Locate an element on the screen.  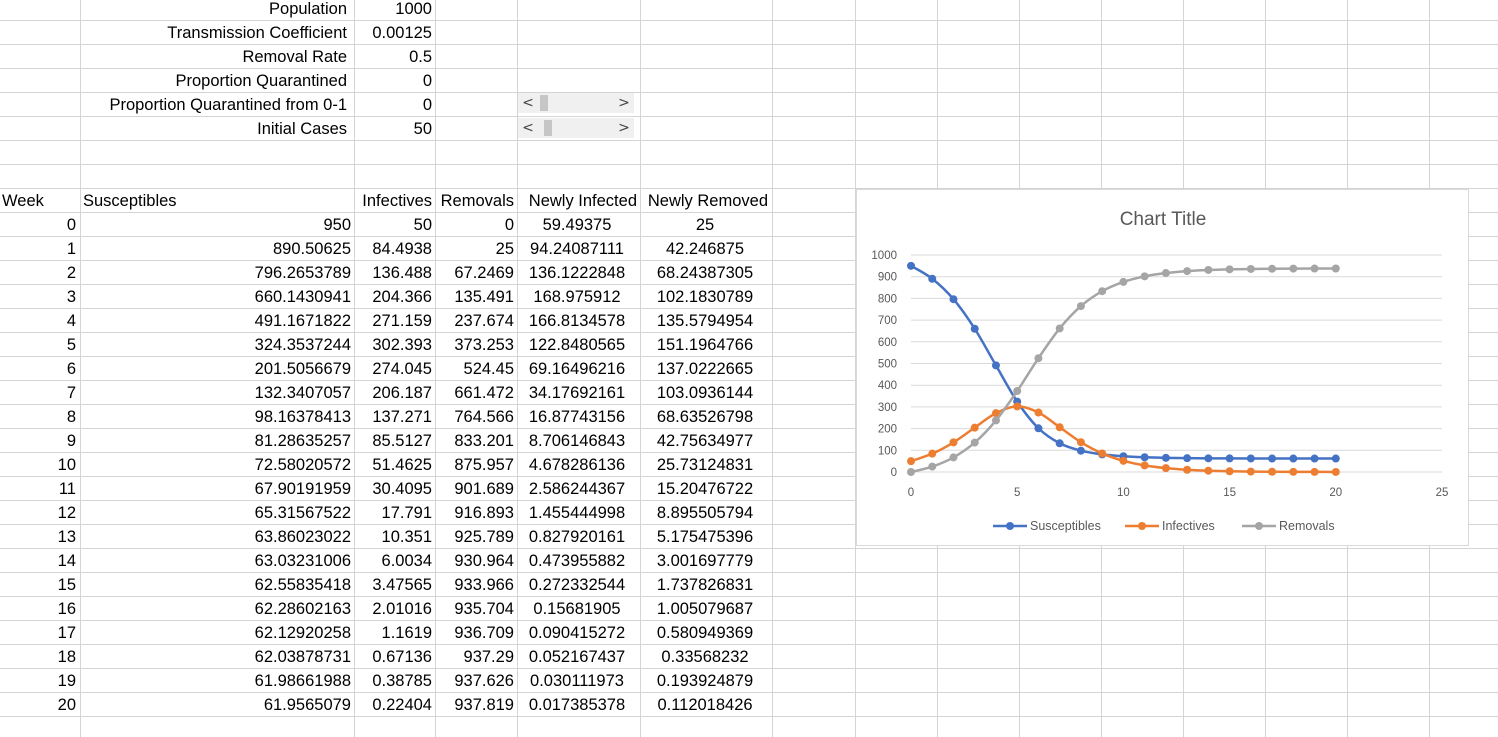
table-cell: 0.030111973 is located at coordinates (577, 681).